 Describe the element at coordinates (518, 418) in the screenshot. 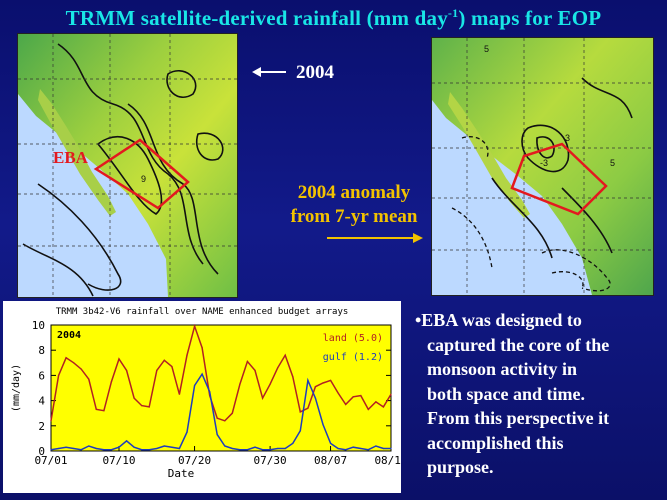

I see `bullet-line-5: From this perspective it` at that location.